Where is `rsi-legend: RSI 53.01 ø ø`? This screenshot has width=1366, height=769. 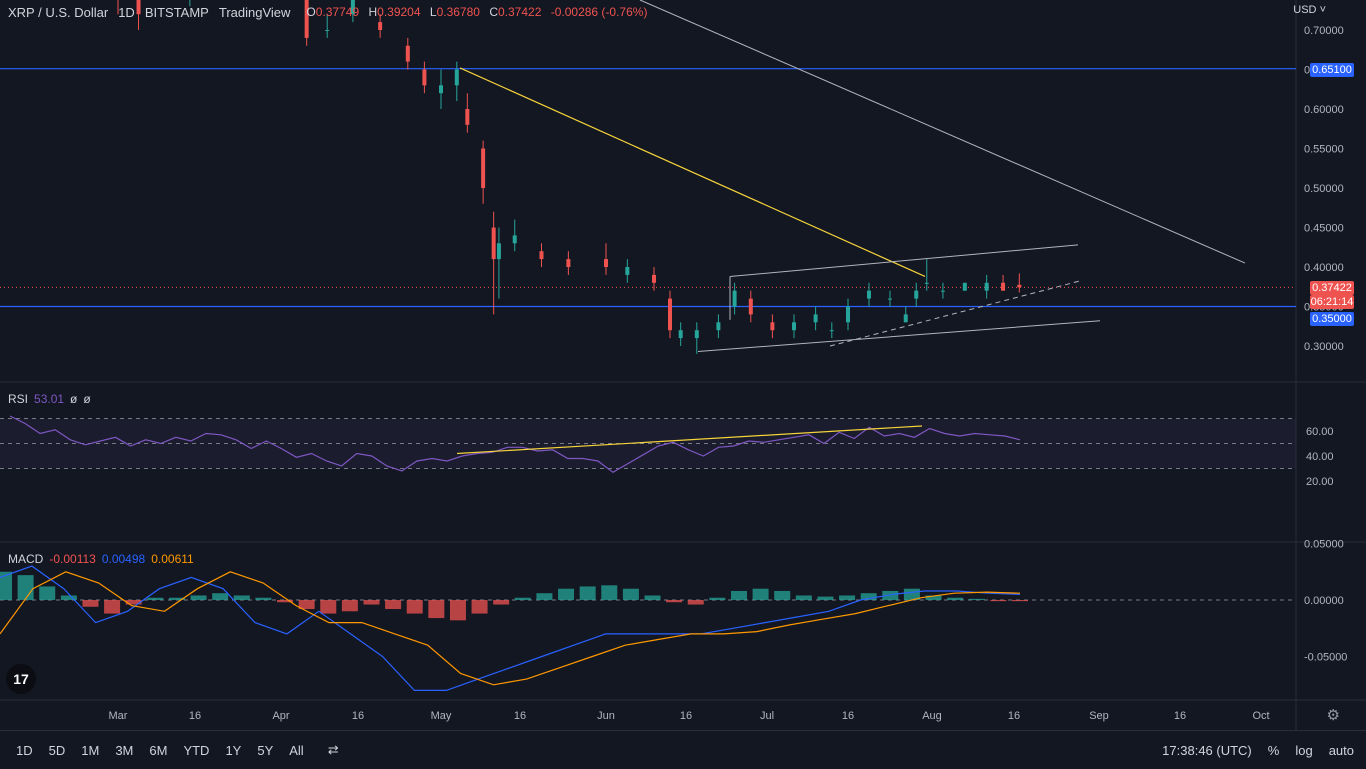
rsi-legend: RSI 53.01 ø ø is located at coordinates (49, 399).